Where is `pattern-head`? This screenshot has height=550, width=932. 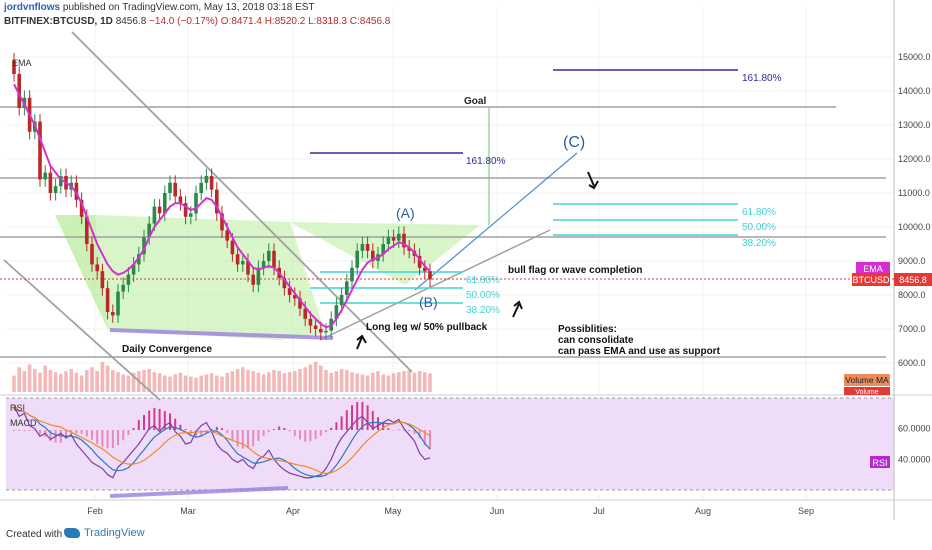 pattern-head is located at coordinates (210, 277).